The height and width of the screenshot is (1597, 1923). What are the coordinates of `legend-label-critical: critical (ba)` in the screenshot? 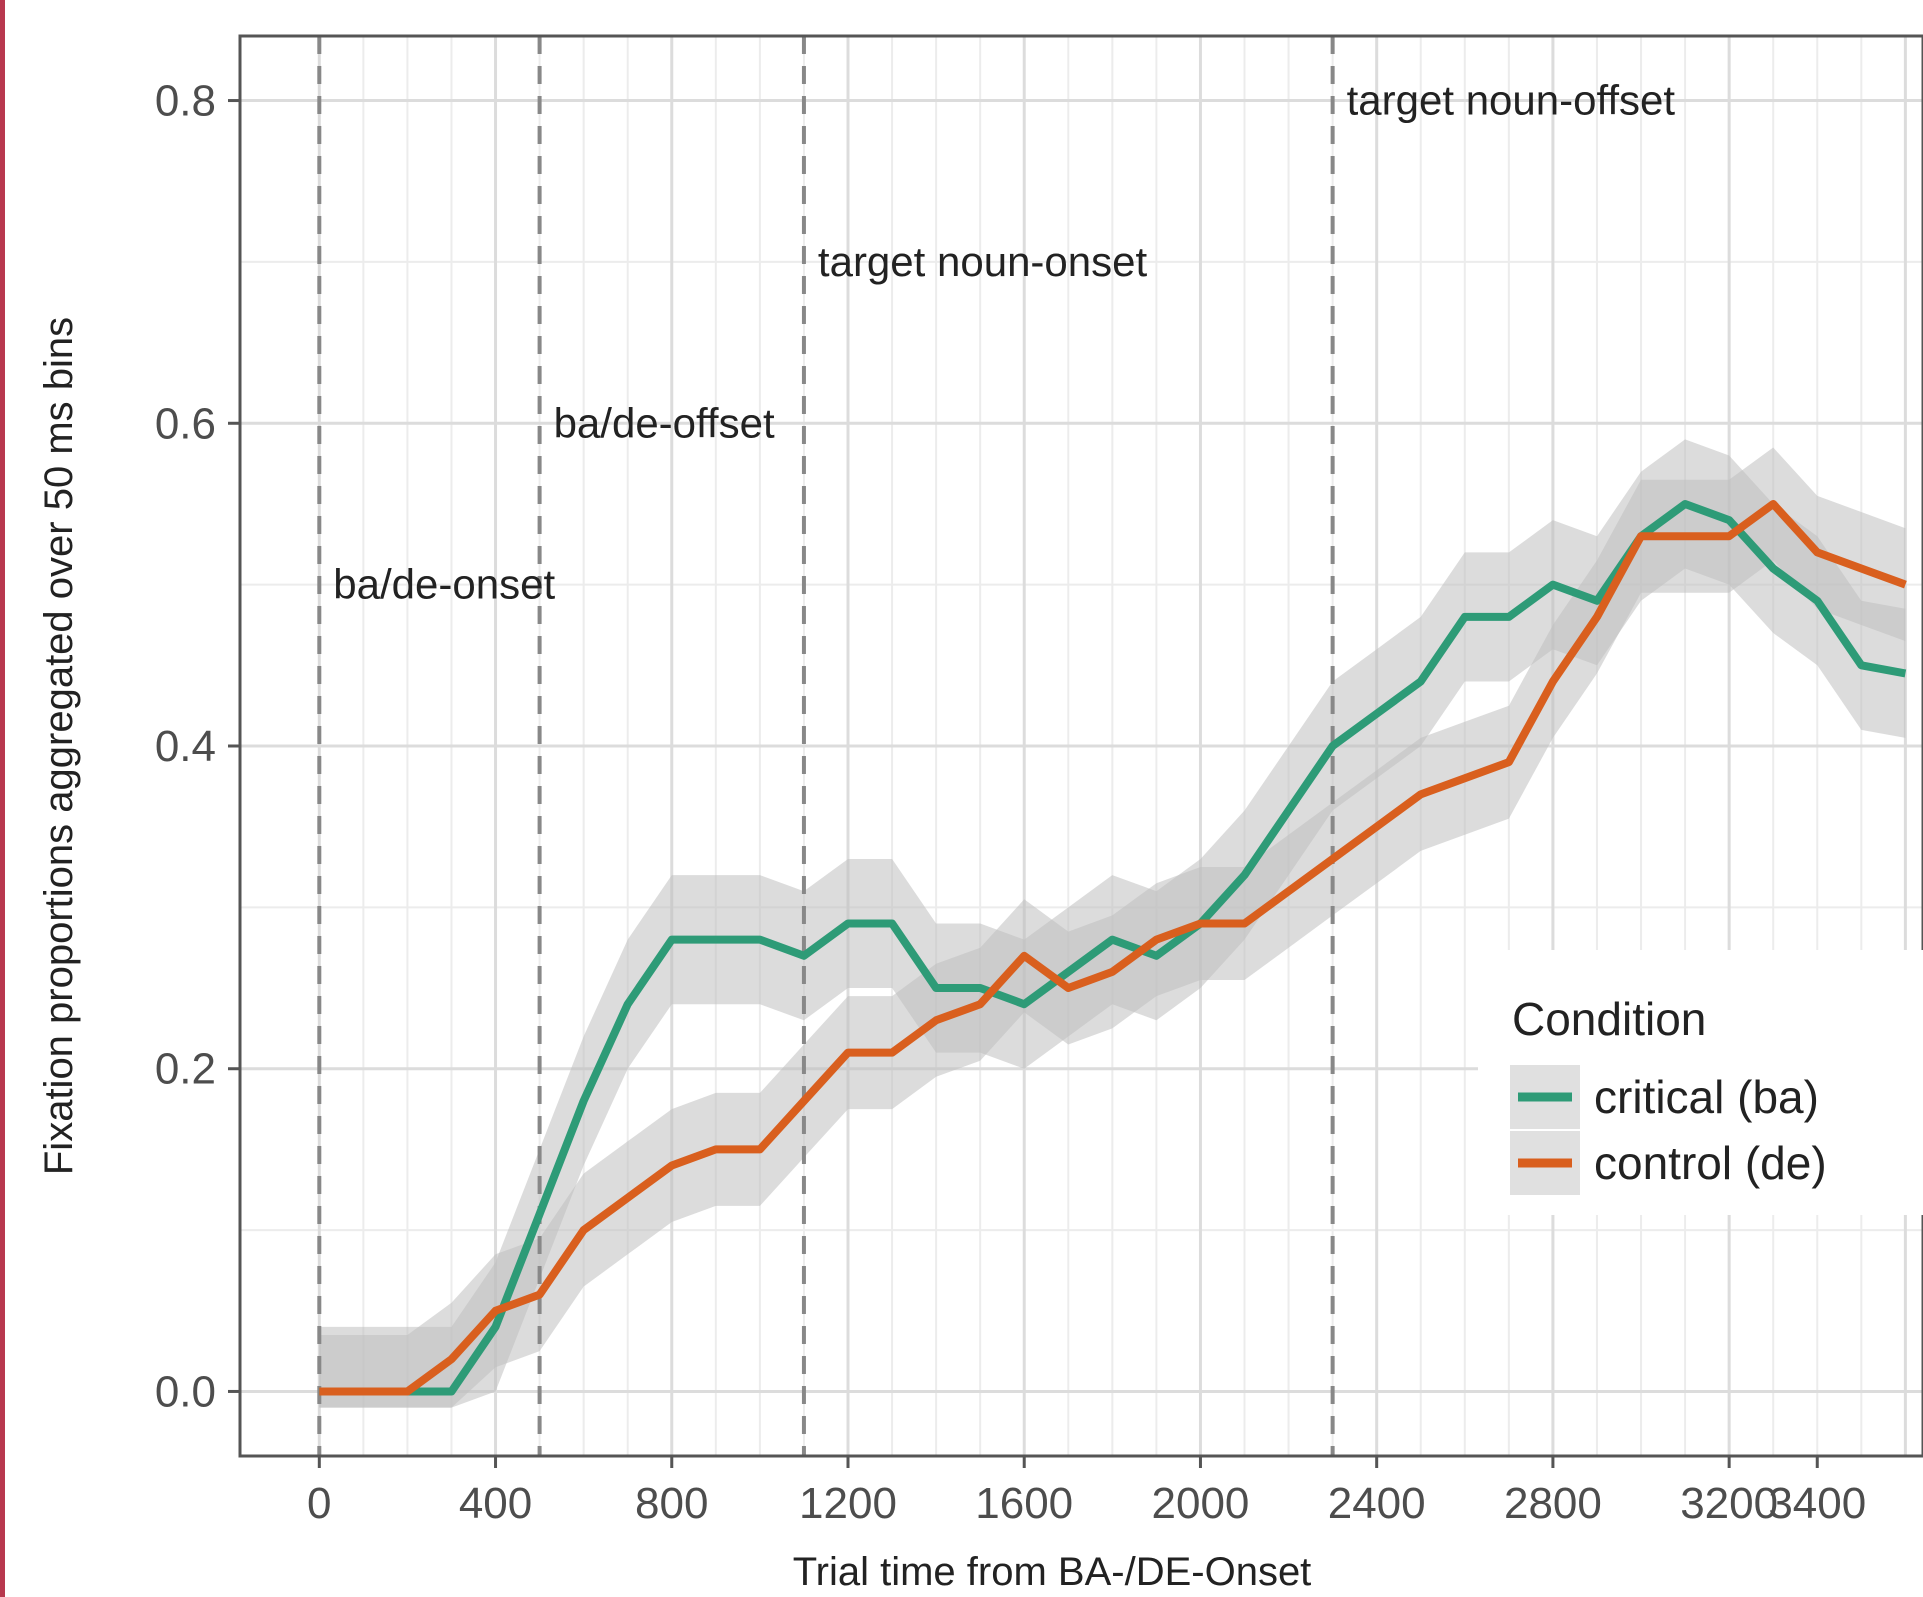 It's located at (1706, 1097).